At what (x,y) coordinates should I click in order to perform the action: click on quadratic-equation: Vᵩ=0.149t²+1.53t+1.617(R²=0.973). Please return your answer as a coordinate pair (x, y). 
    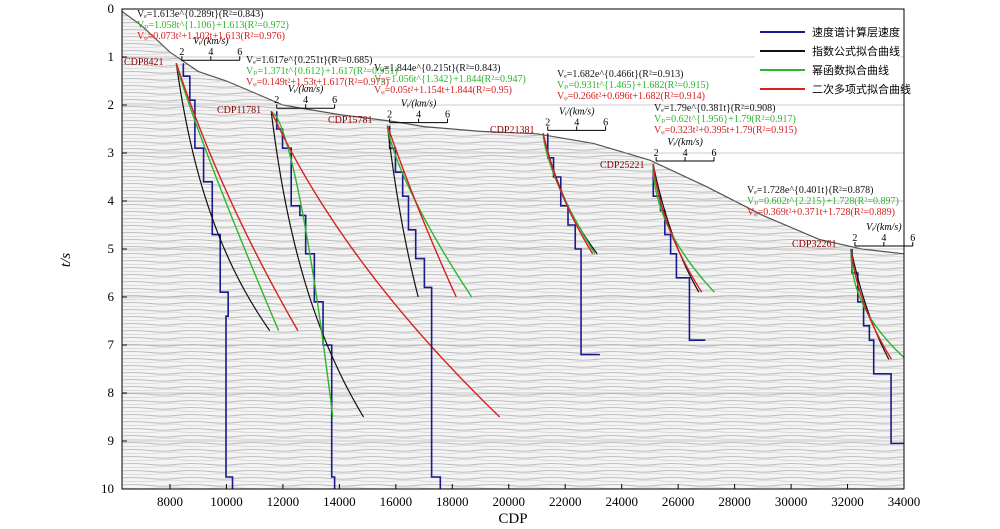
    Looking at the image, I should click on (317, 82).